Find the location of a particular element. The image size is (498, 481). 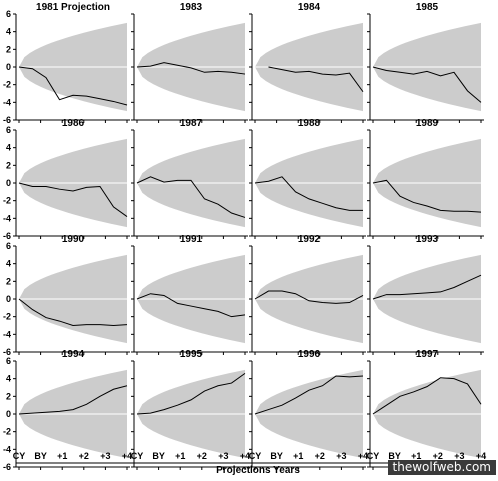

panel-title: 1989 is located at coordinates (427, 123).